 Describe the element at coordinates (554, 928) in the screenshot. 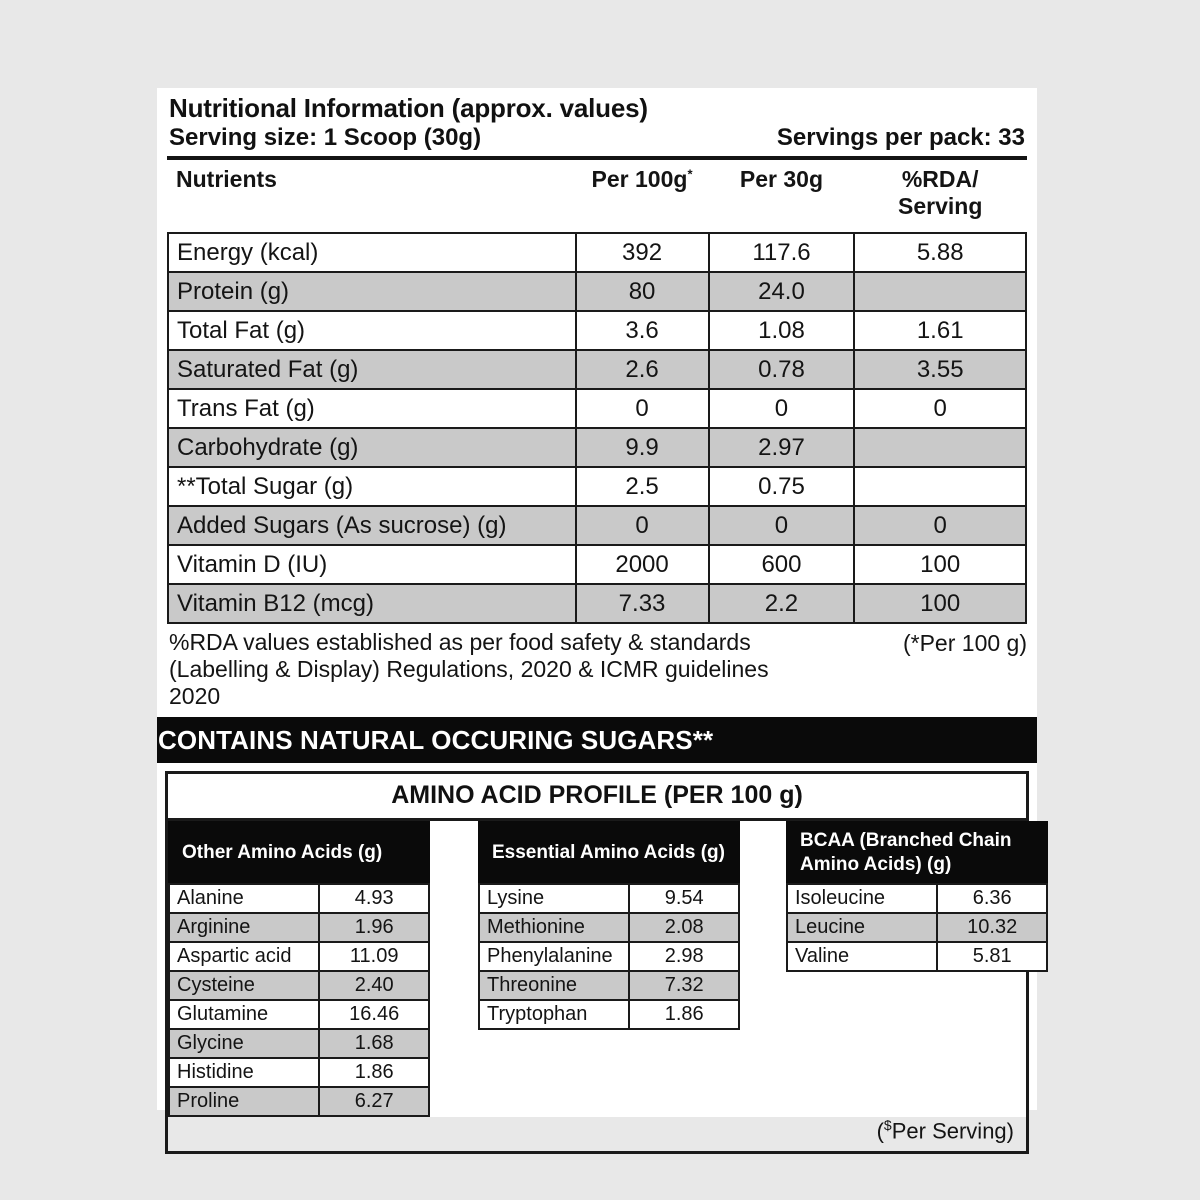

I see `amino-name-cell: Methionine` at that location.